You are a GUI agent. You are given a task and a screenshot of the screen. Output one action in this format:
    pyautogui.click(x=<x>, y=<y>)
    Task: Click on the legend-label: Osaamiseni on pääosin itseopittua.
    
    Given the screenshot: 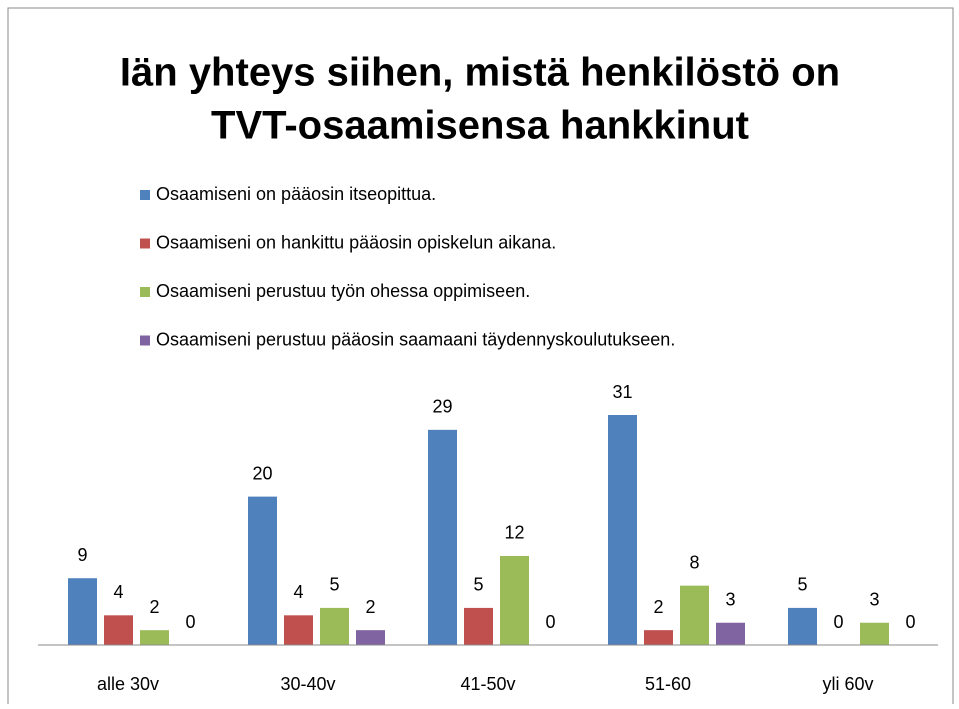 What is the action you would take?
    pyautogui.click(x=296, y=194)
    